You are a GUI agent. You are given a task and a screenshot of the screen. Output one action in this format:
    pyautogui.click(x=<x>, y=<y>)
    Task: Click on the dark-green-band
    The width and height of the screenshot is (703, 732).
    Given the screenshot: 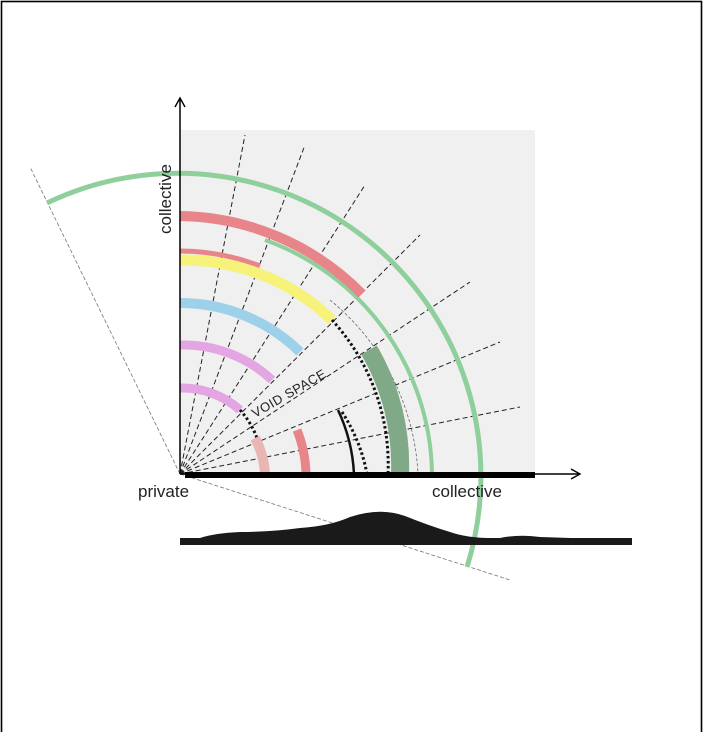 What is the action you would take?
    pyautogui.click(x=385, y=410)
    